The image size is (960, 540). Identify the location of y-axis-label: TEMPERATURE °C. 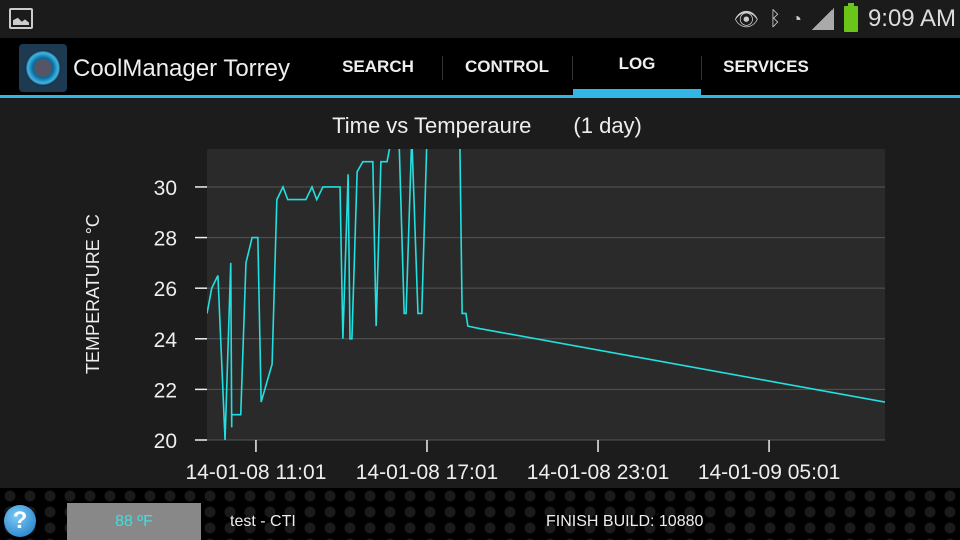
(93, 294).